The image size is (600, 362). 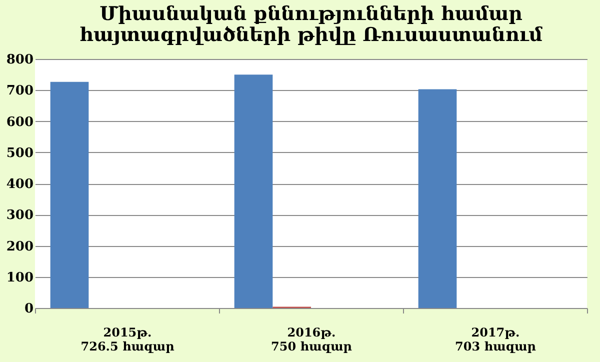 I want to click on y-tick-label: 600, so click(x=20, y=122).